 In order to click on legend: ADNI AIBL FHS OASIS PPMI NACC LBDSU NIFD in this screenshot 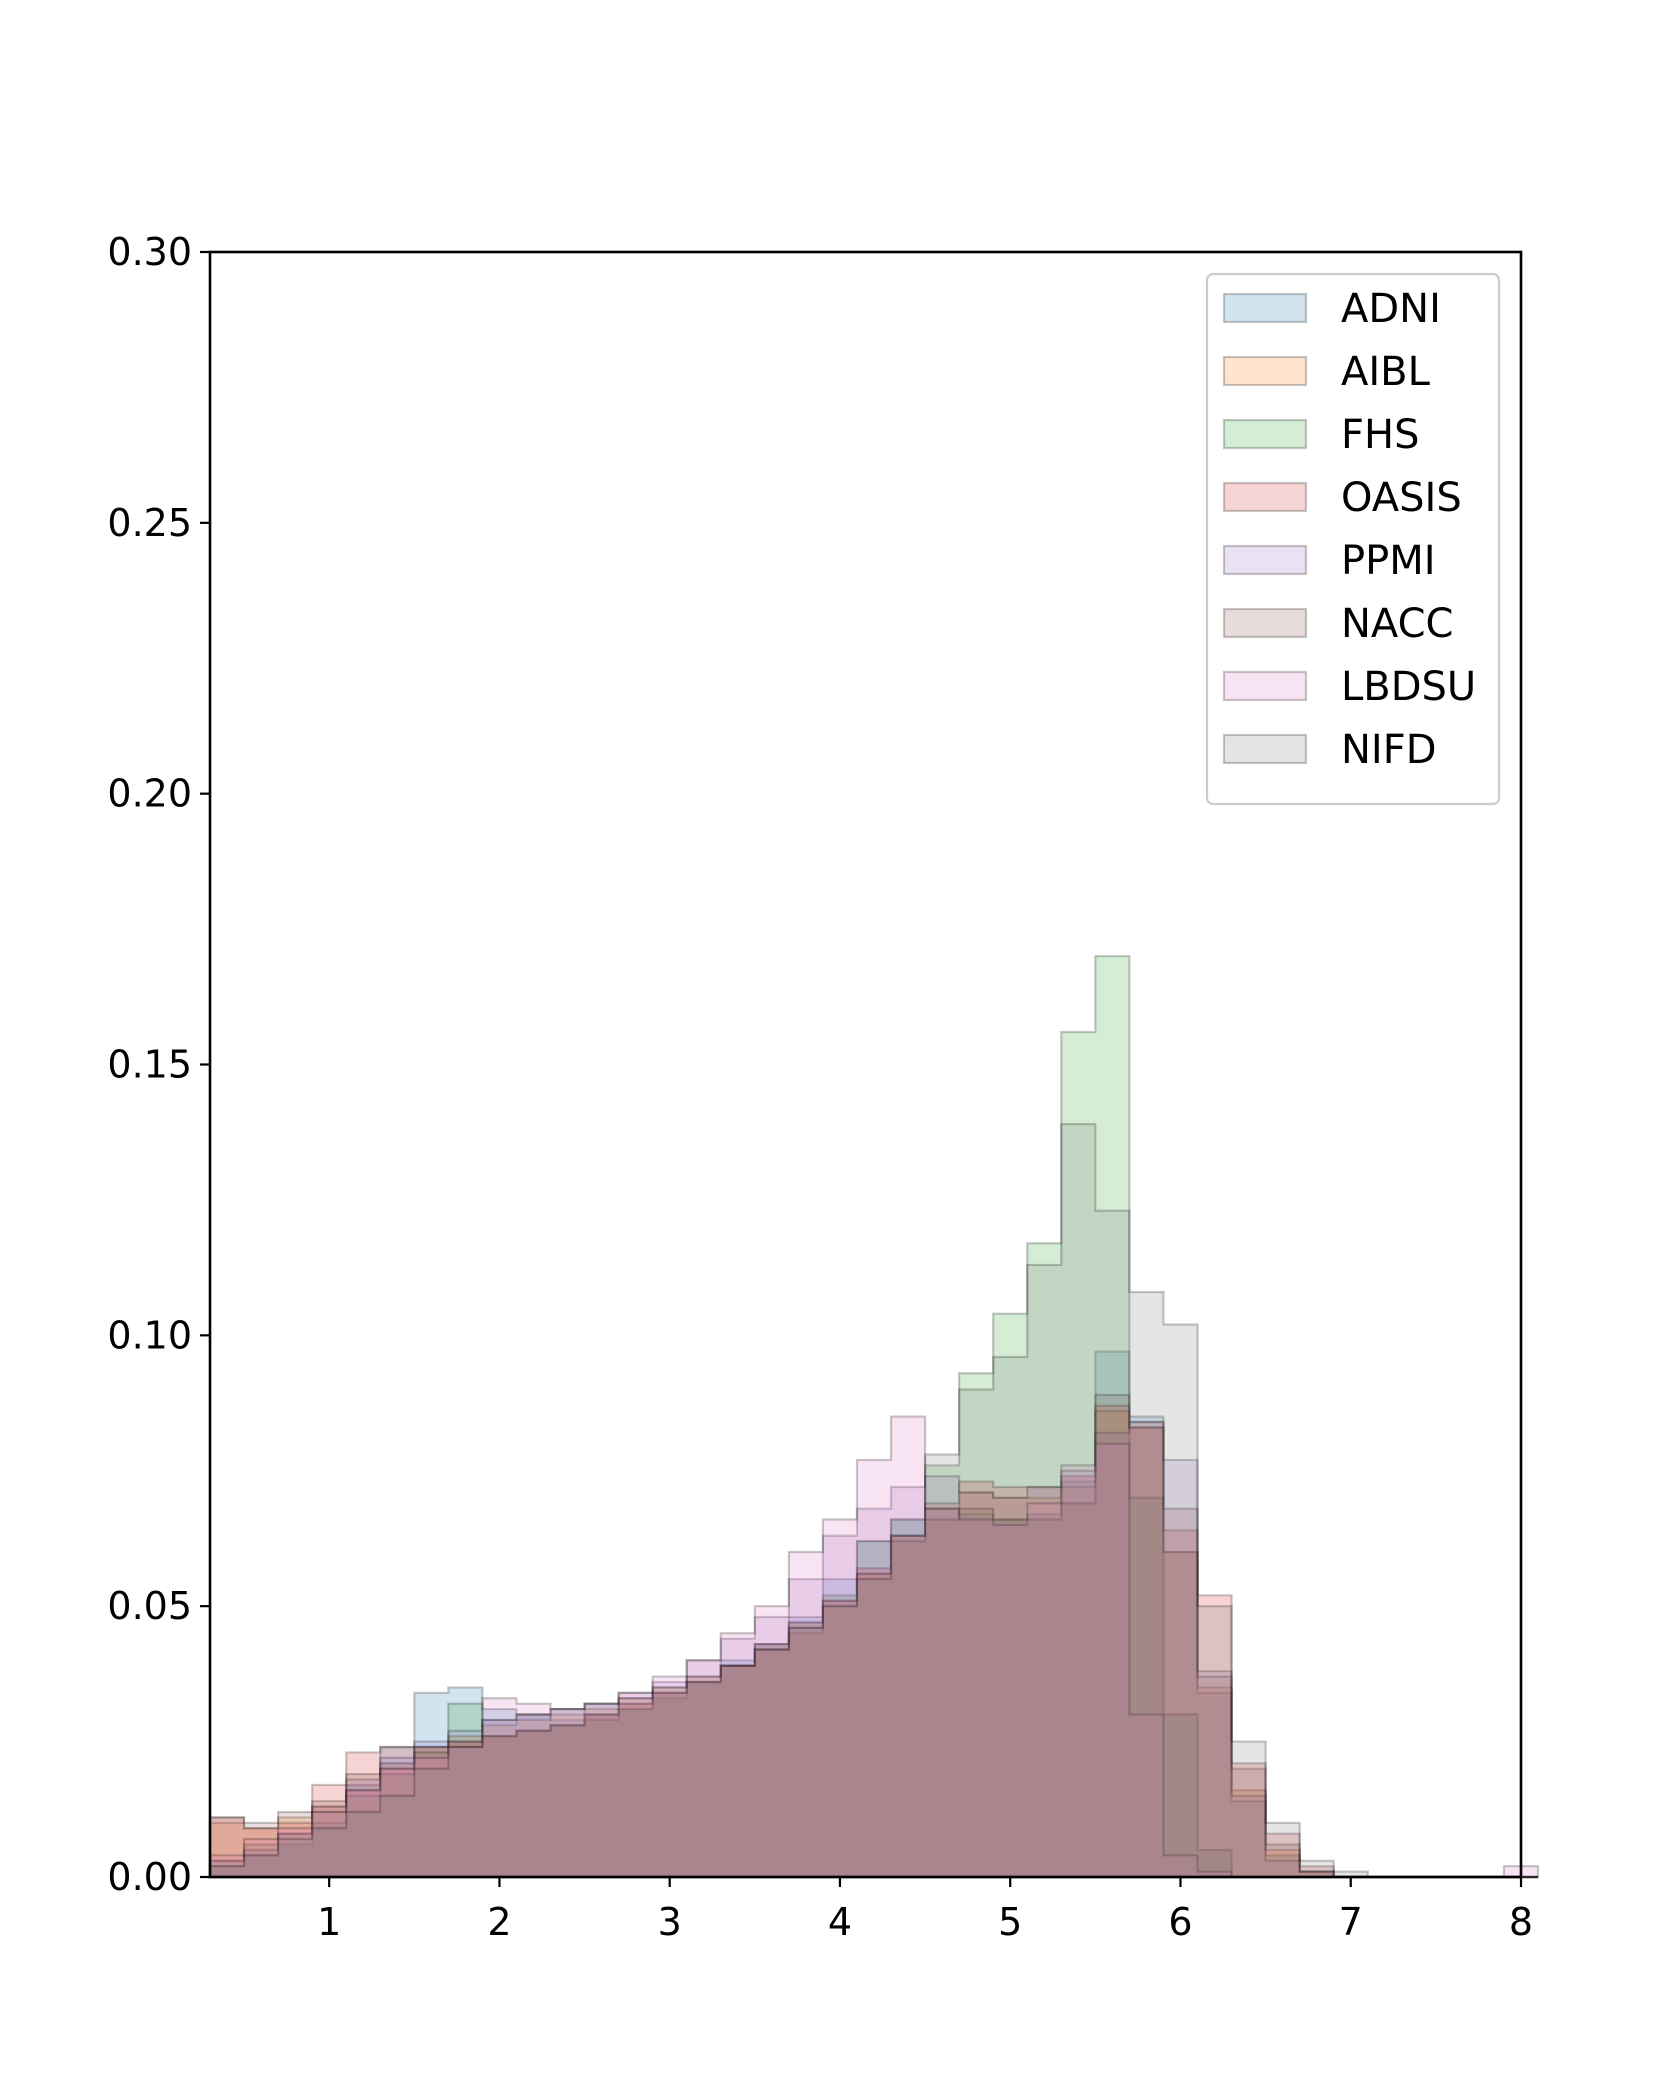, I will do `click(1353, 539)`.